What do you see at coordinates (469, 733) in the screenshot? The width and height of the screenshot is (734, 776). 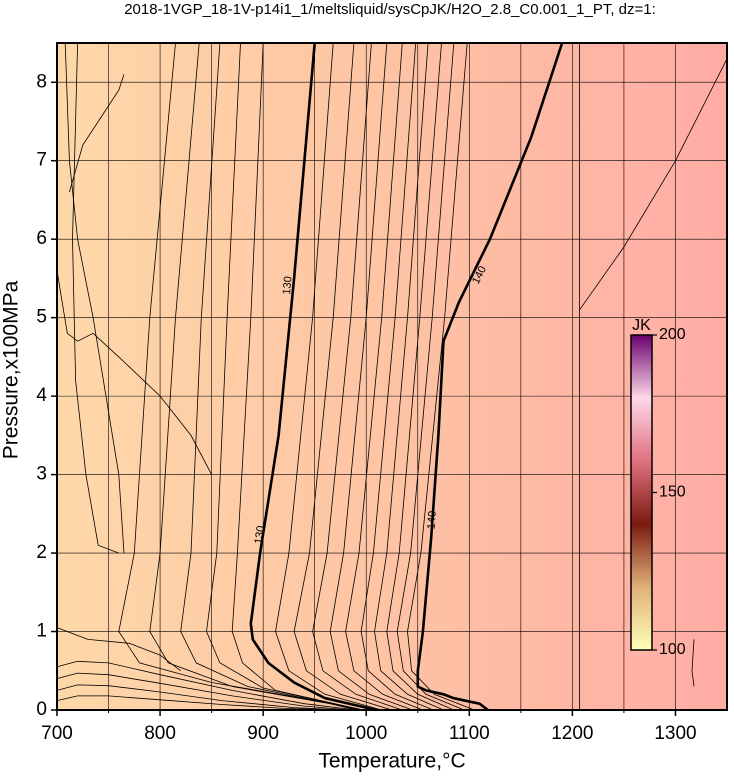 I see `x-tick-label: 1100` at bounding box center [469, 733].